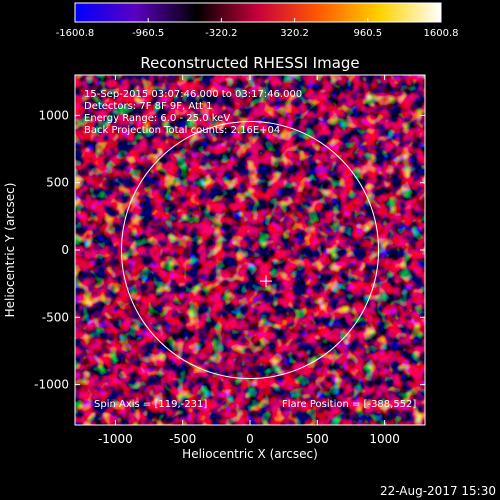 The width and height of the screenshot is (500, 500). What do you see at coordinates (294, 33) in the screenshot?
I see `colorbar-tick-label: 320.2` at bounding box center [294, 33].